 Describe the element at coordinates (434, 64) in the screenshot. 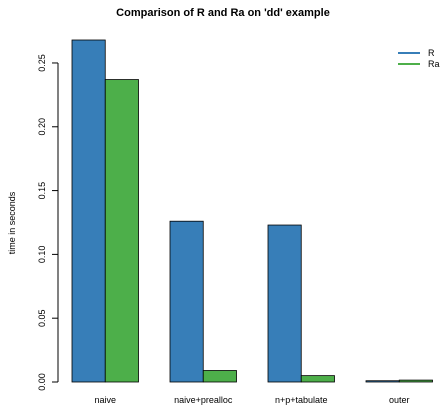

I see `legend-label-ra: Ra` at that location.